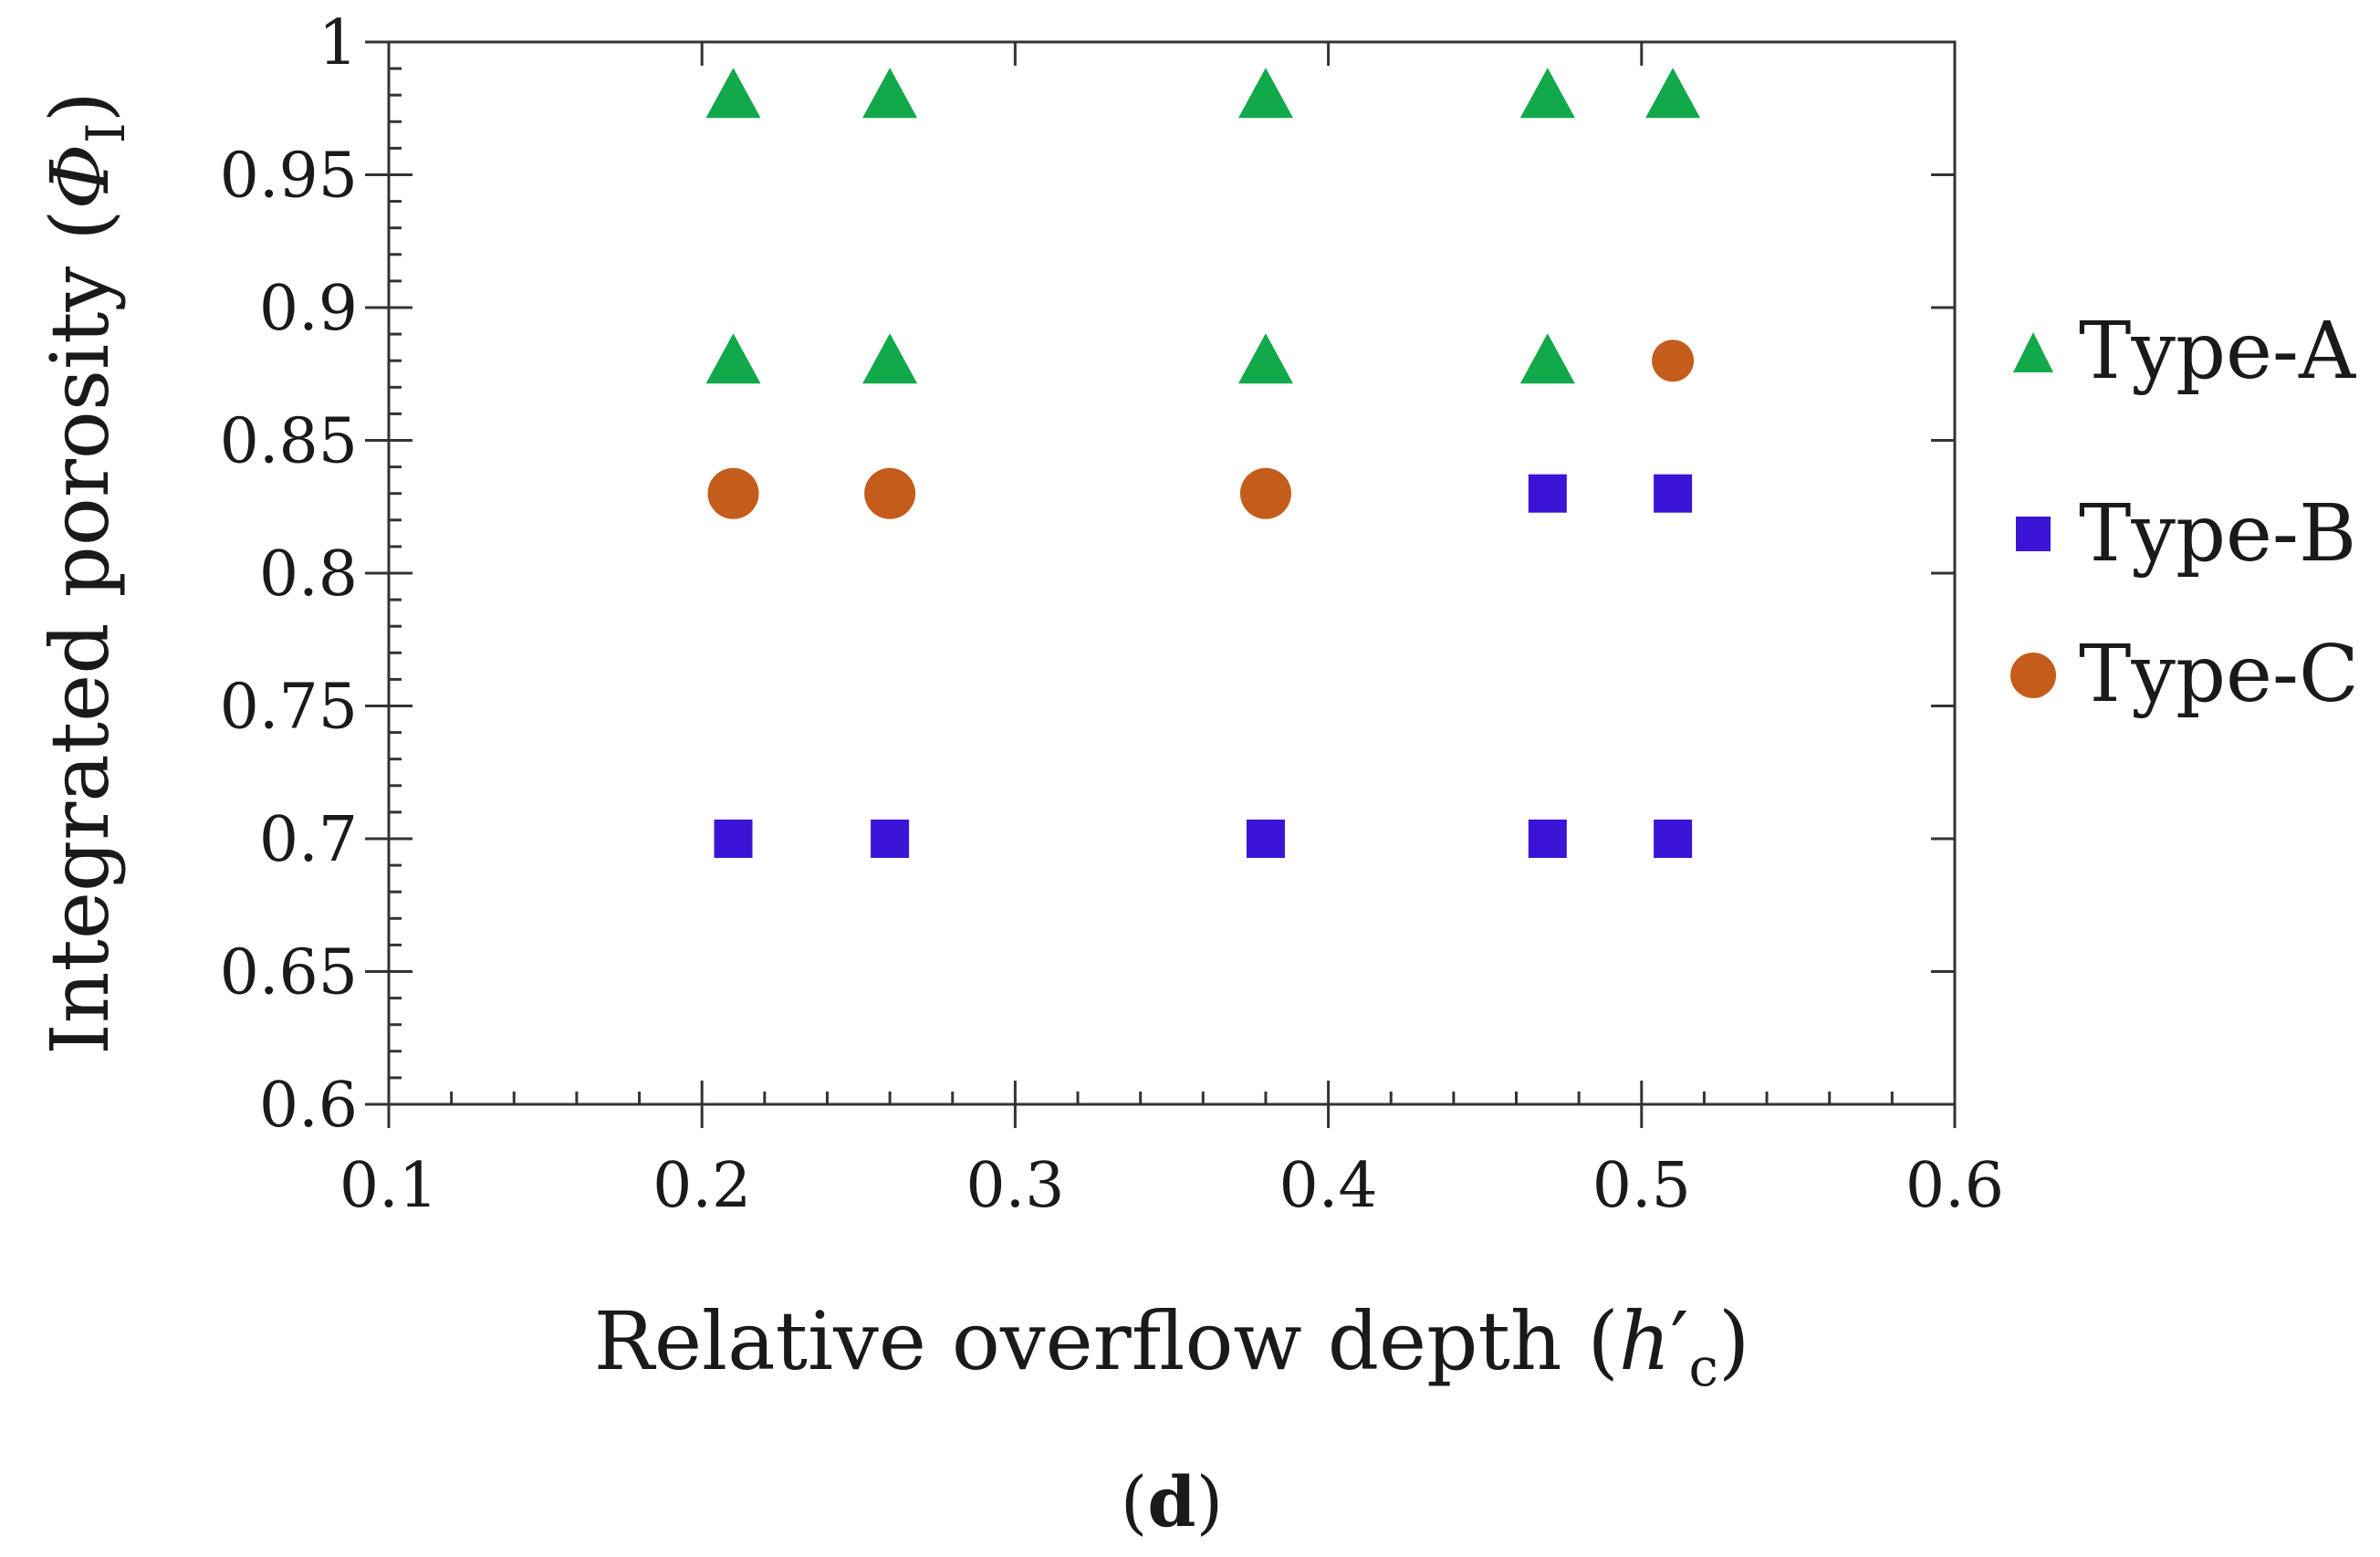 Image resolution: width=2380 pixels, height=1557 pixels. I want to click on x-axis-title: Relative overflow depth (h′c), so click(1172, 1346).